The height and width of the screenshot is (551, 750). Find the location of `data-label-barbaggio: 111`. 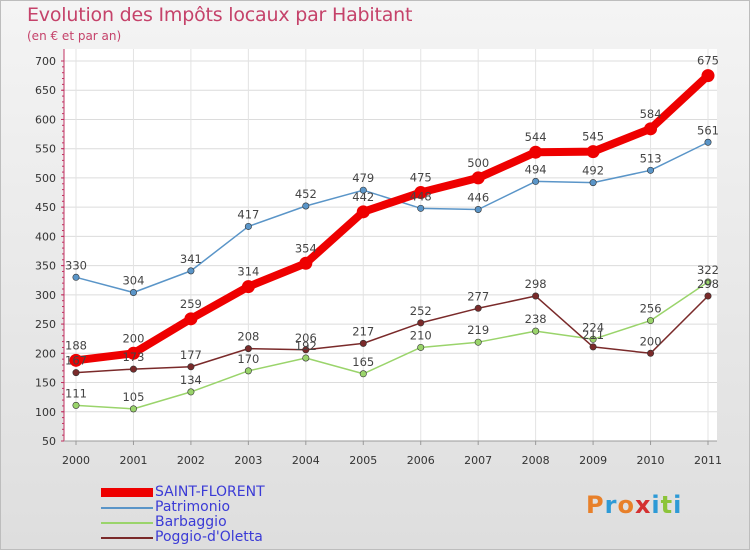

data-label-barbaggio: 111 is located at coordinates (76, 393).